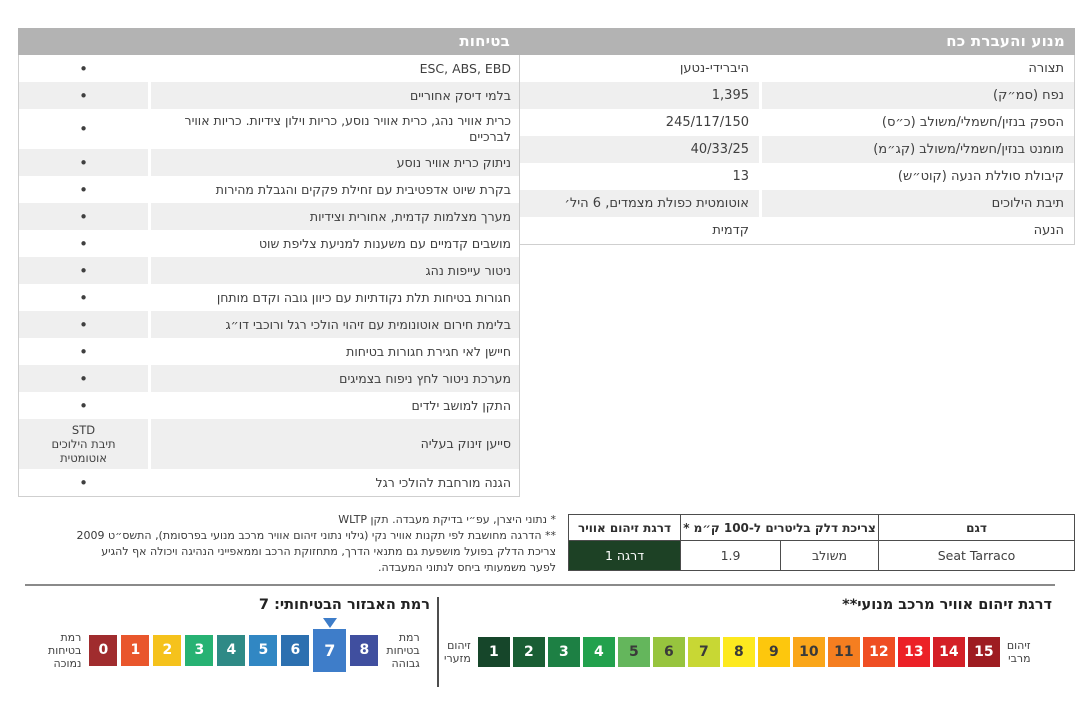  I want to click on selected-level-marker, so click(329, 622).